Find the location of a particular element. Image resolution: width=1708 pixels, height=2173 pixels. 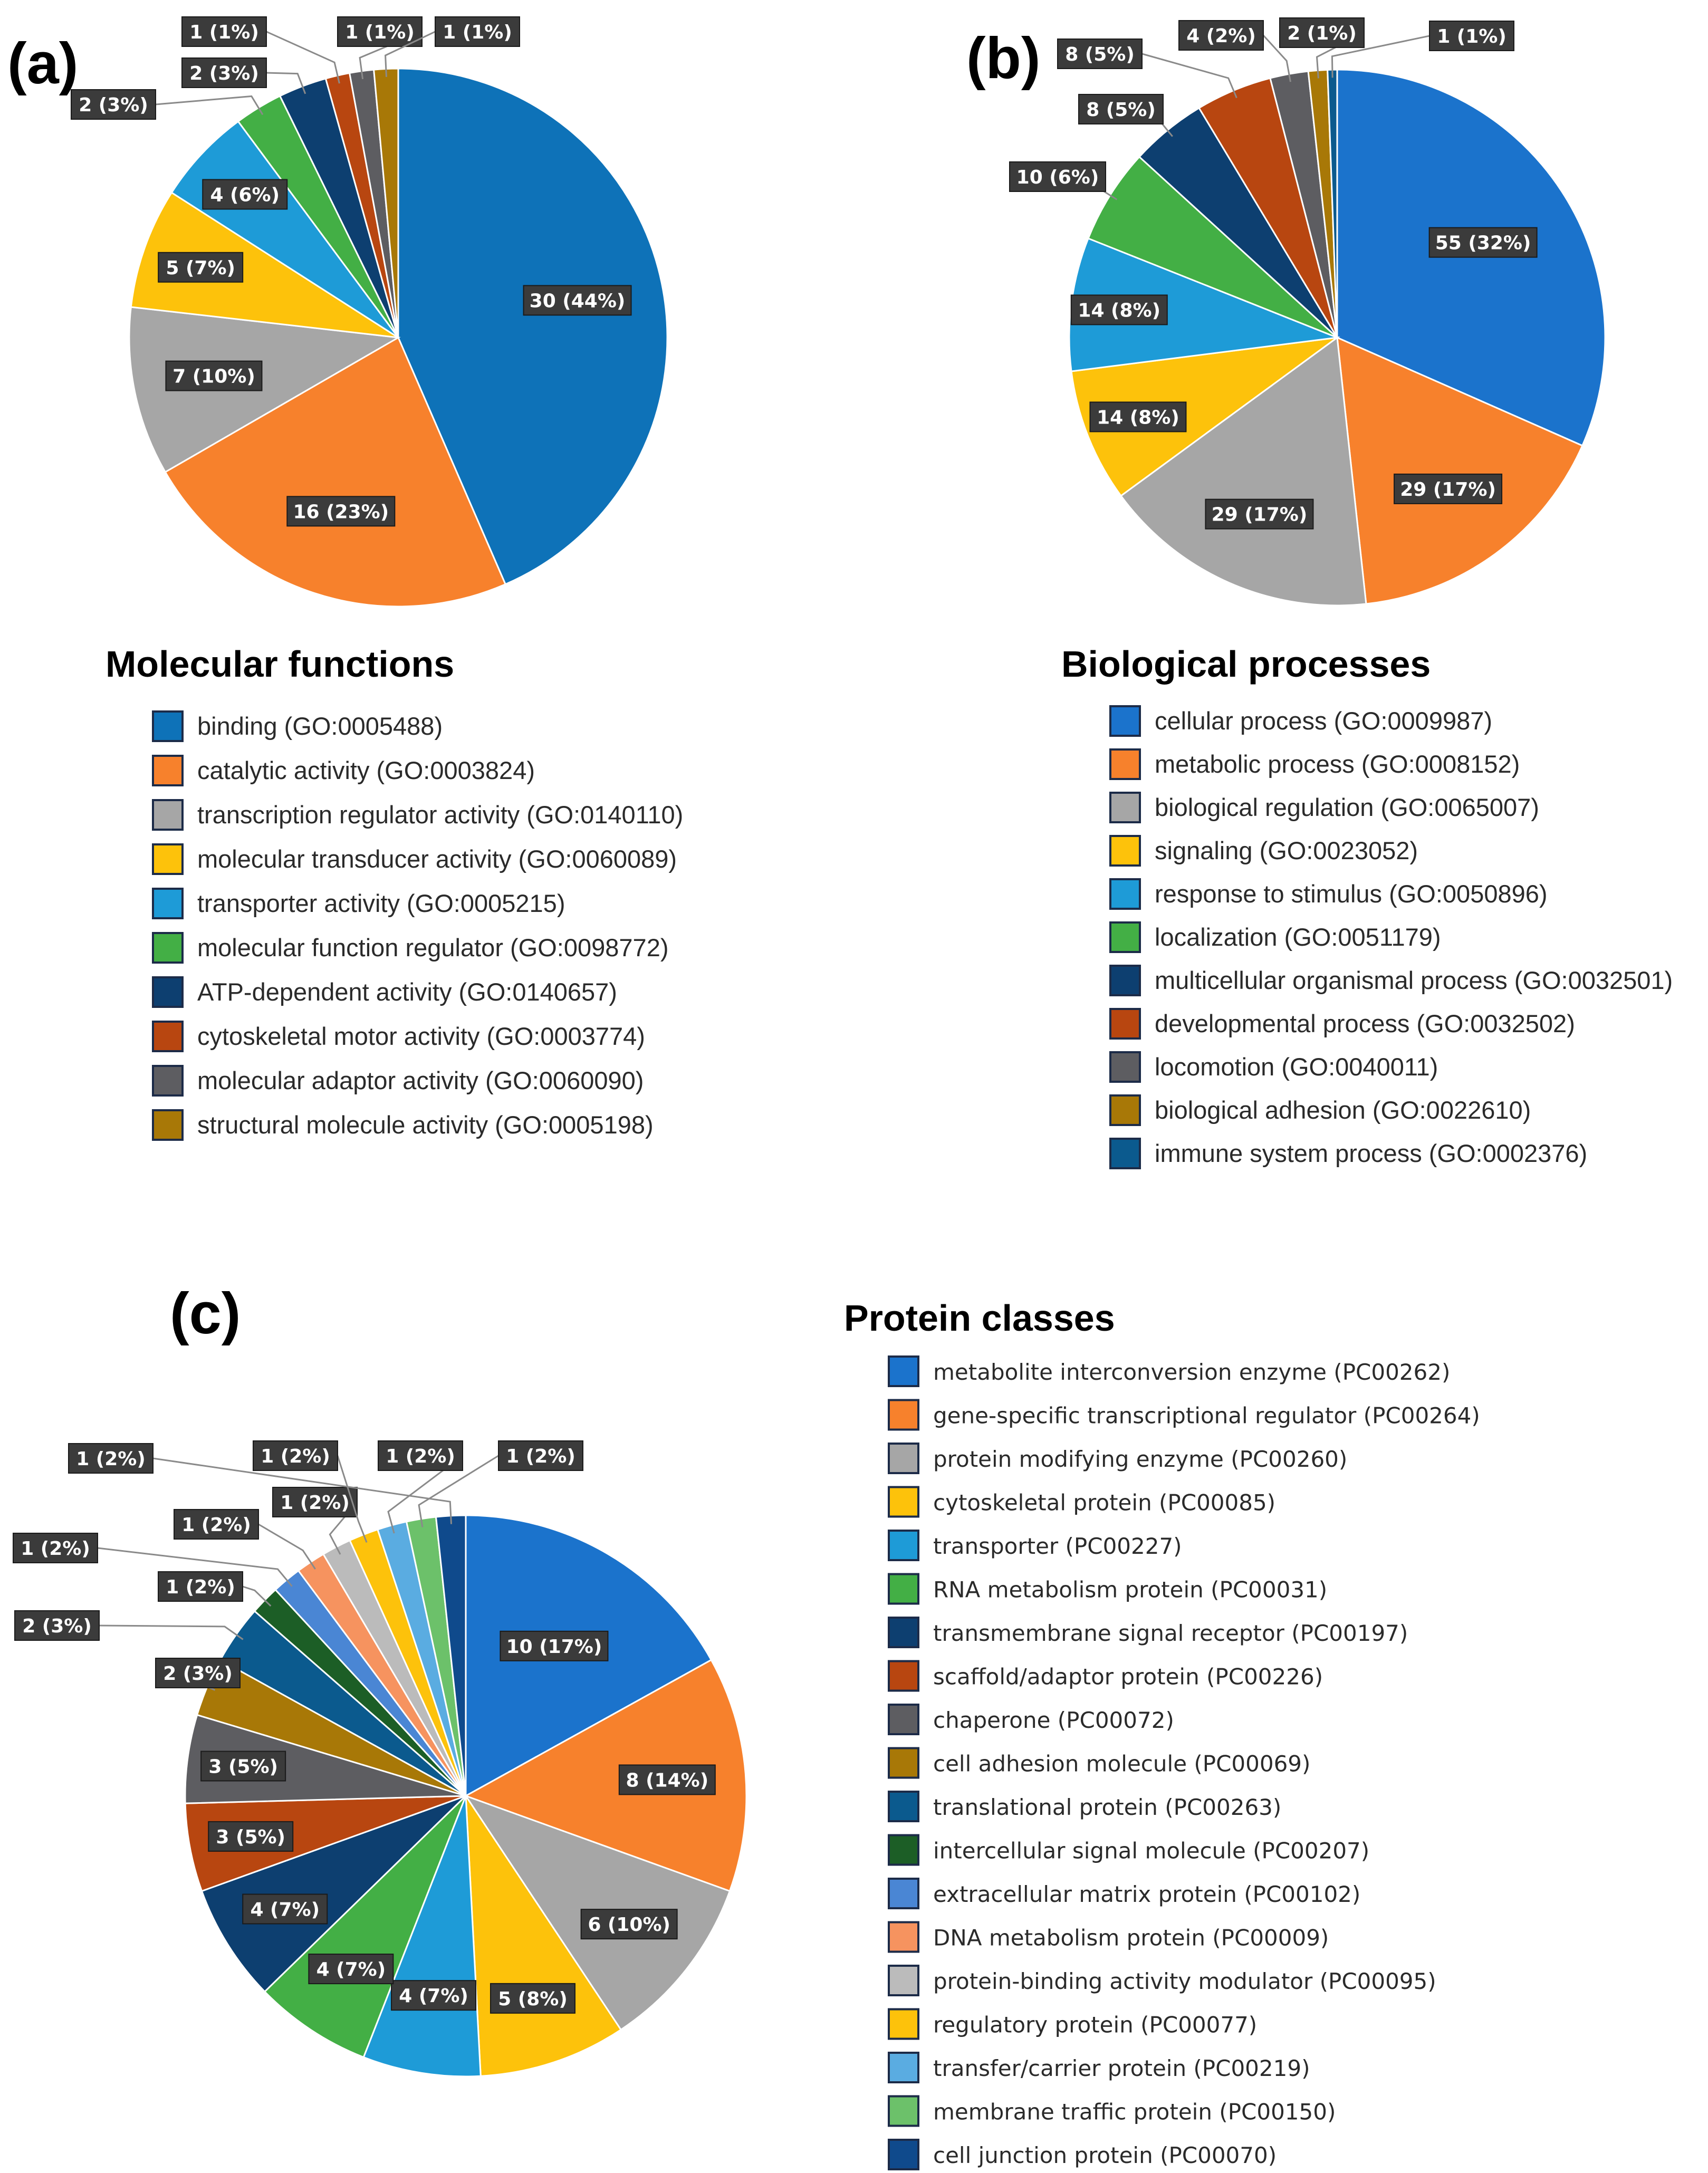

legend-item-transporter-activity: transporter activity (GO:0005215) is located at coordinates (358, 903).